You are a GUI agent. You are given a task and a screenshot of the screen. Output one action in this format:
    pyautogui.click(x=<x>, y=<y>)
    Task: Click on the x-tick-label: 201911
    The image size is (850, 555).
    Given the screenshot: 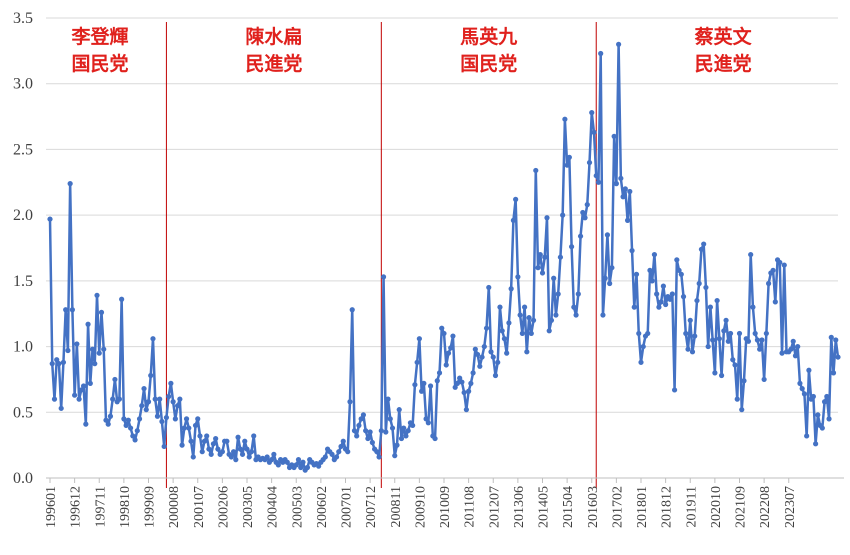 What is the action you would take?
    pyautogui.click(x=691, y=506)
    